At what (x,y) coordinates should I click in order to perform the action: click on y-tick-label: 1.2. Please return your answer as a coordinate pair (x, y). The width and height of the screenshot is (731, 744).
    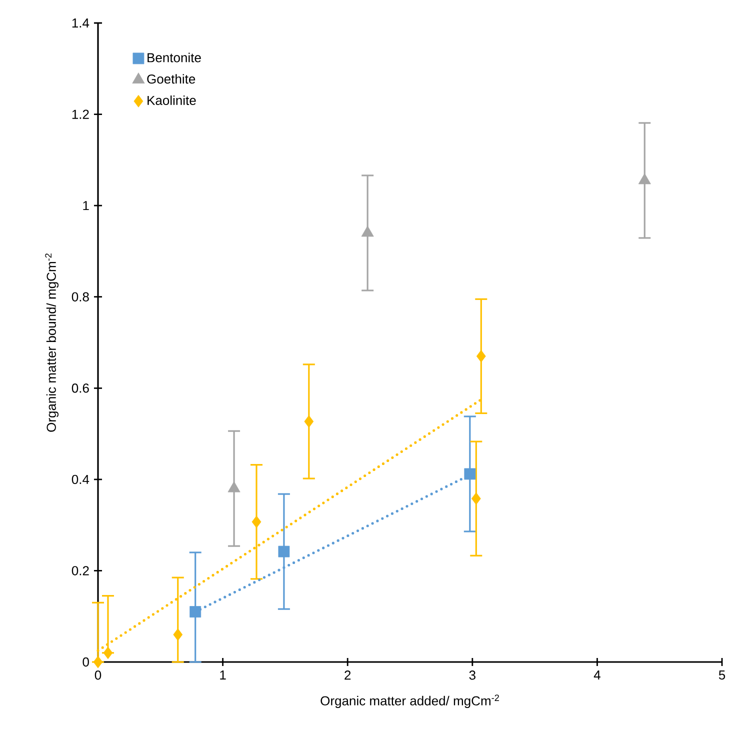
    Looking at the image, I should click on (80, 114).